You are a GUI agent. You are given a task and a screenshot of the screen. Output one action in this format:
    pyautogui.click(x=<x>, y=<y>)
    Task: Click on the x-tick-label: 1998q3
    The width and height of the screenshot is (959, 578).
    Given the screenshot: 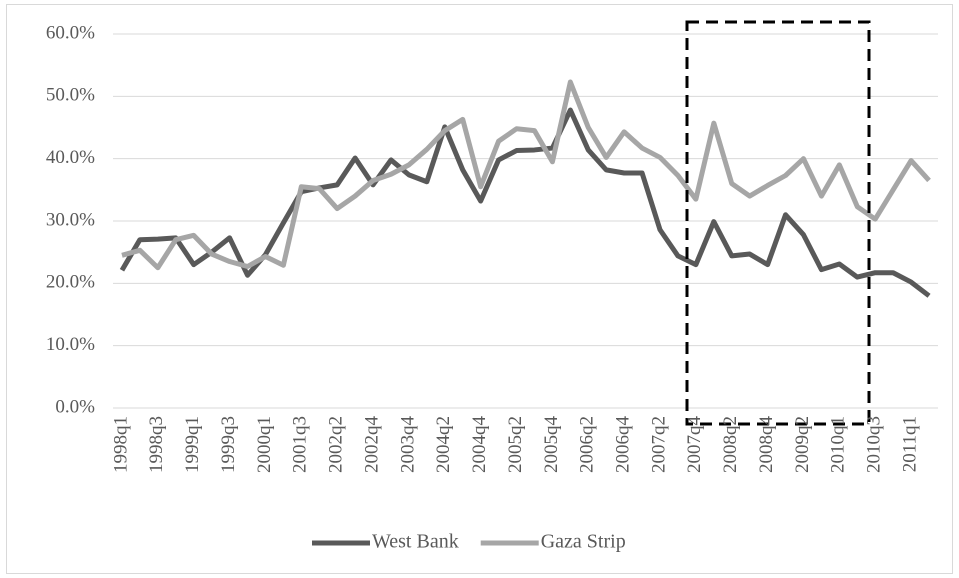 What is the action you would take?
    pyautogui.click(x=156, y=444)
    